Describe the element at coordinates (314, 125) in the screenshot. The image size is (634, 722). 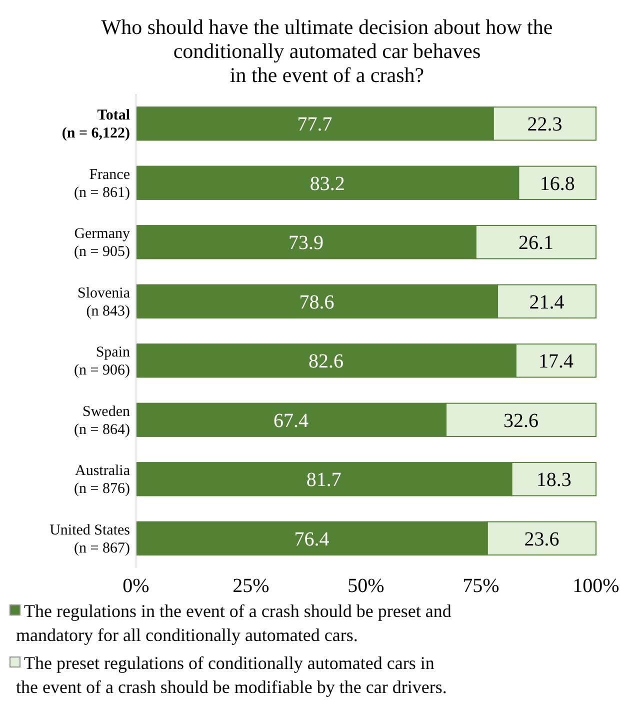
I see `data-label: 77.7` at that location.